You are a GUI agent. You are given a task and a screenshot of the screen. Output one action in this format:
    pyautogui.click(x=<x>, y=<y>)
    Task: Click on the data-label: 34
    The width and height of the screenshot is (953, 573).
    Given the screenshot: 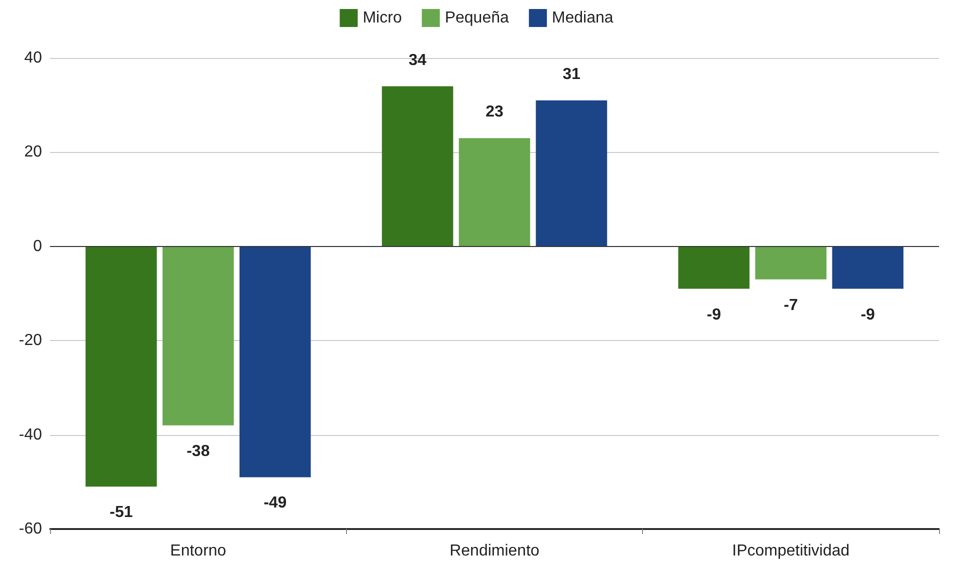 What is the action you would take?
    pyautogui.click(x=417, y=60)
    